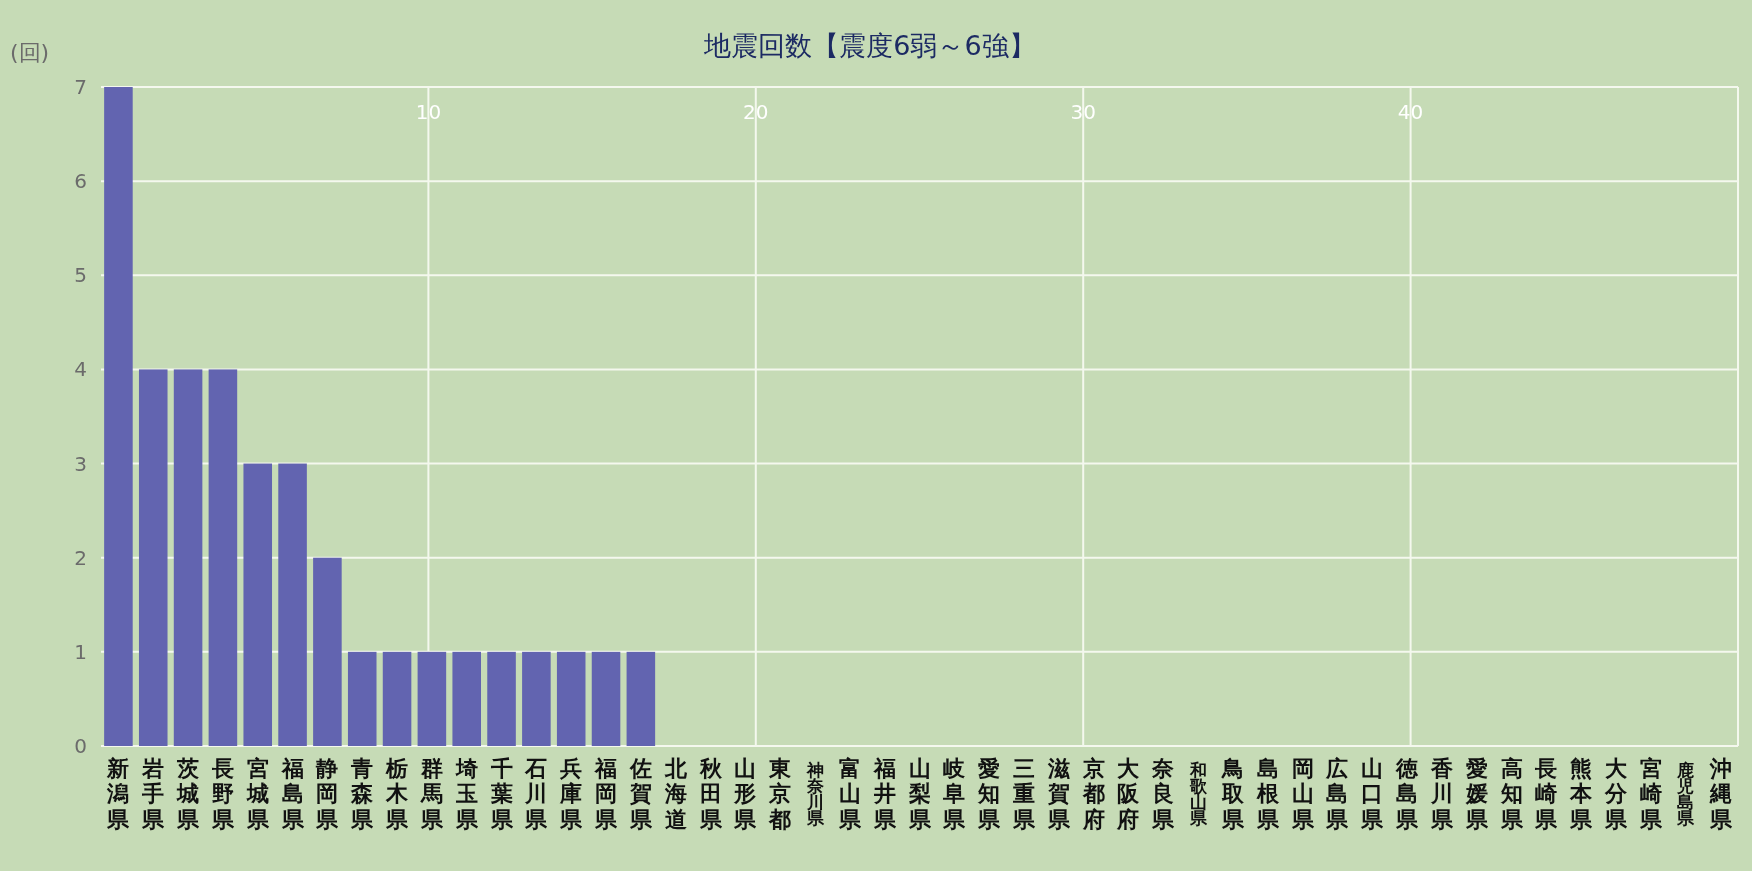  Describe the element at coordinates (80, 557) in the screenshot. I see `y-tick-label: 2` at that location.